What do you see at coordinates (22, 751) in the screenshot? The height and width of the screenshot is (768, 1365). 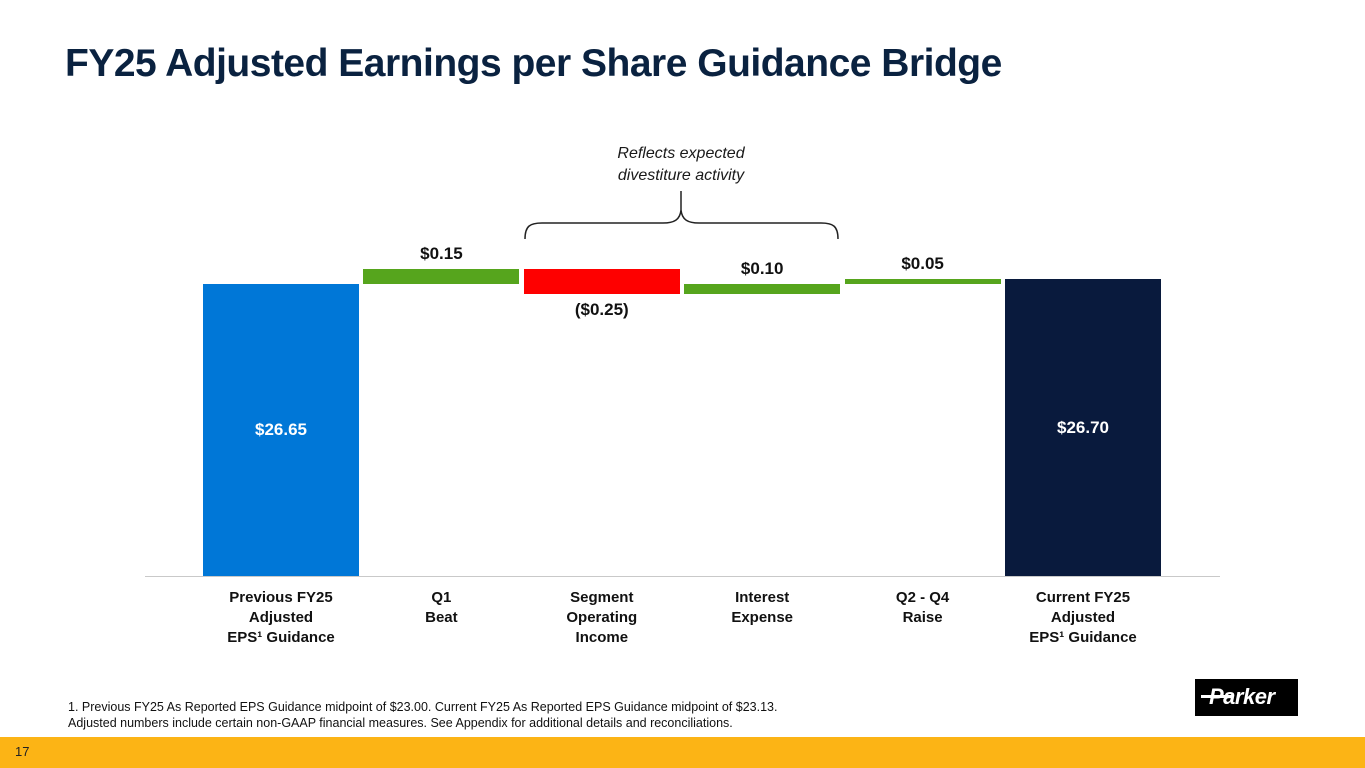 I see `page-number: 17` at bounding box center [22, 751].